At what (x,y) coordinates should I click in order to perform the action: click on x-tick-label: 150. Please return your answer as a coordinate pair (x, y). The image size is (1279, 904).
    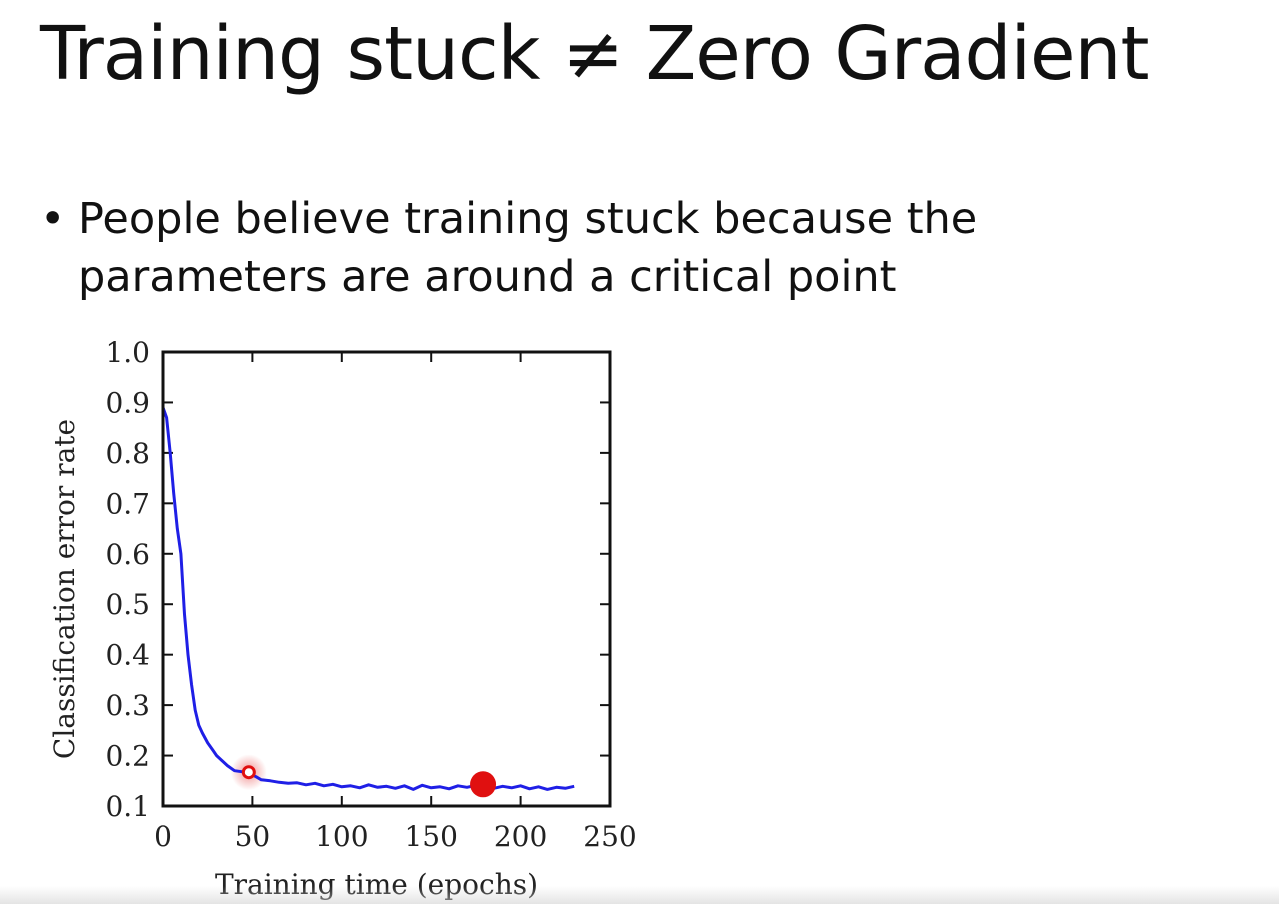
    Looking at the image, I should click on (430, 836).